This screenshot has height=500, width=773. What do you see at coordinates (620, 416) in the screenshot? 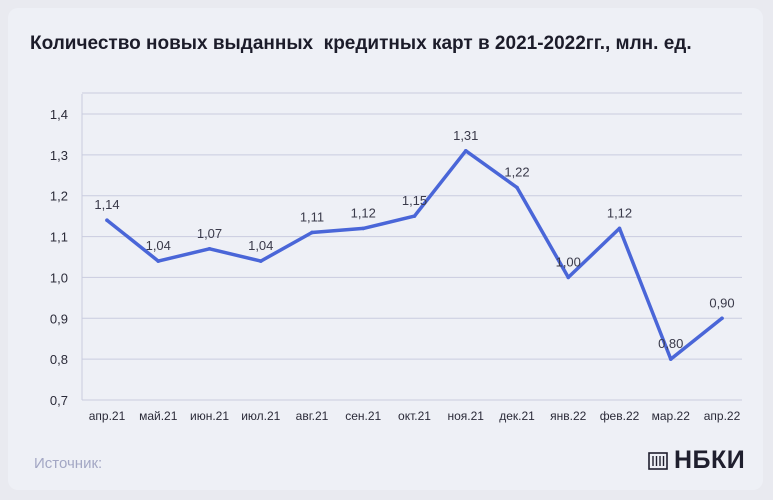
I see `x-tick-label: фев.22` at bounding box center [620, 416].